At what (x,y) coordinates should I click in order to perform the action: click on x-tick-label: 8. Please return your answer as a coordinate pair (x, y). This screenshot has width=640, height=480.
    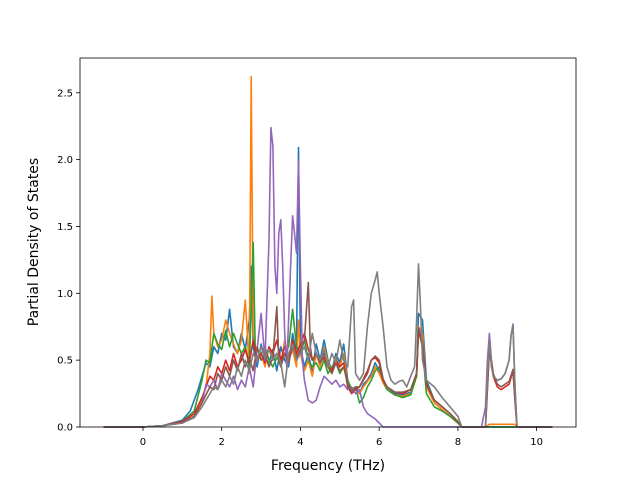
    Looking at the image, I should click on (458, 442).